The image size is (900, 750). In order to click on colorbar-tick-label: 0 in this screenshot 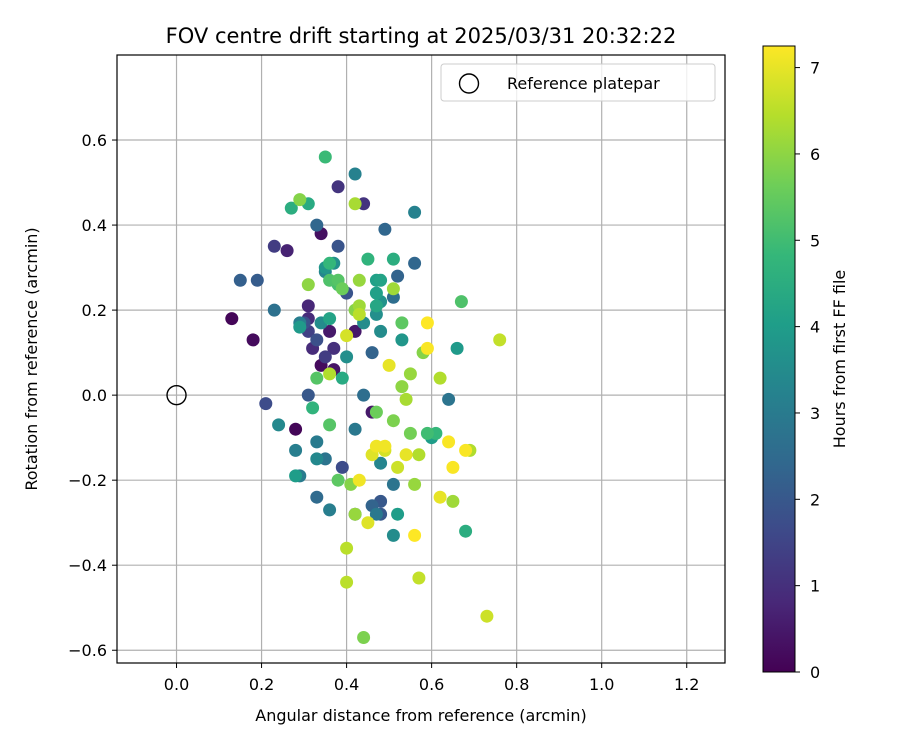, I will do `click(815, 672)`.